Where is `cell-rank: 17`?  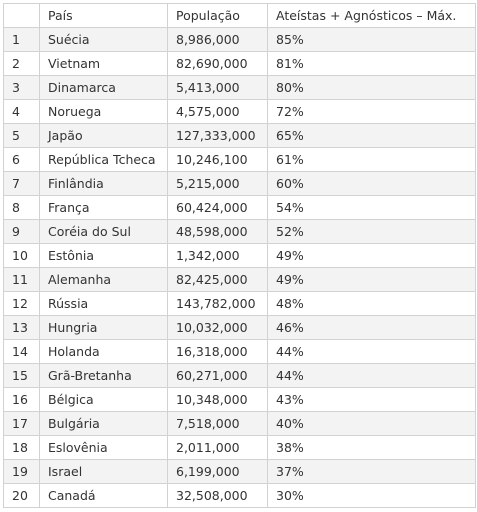 cell-rank: 17 is located at coordinates (21, 423).